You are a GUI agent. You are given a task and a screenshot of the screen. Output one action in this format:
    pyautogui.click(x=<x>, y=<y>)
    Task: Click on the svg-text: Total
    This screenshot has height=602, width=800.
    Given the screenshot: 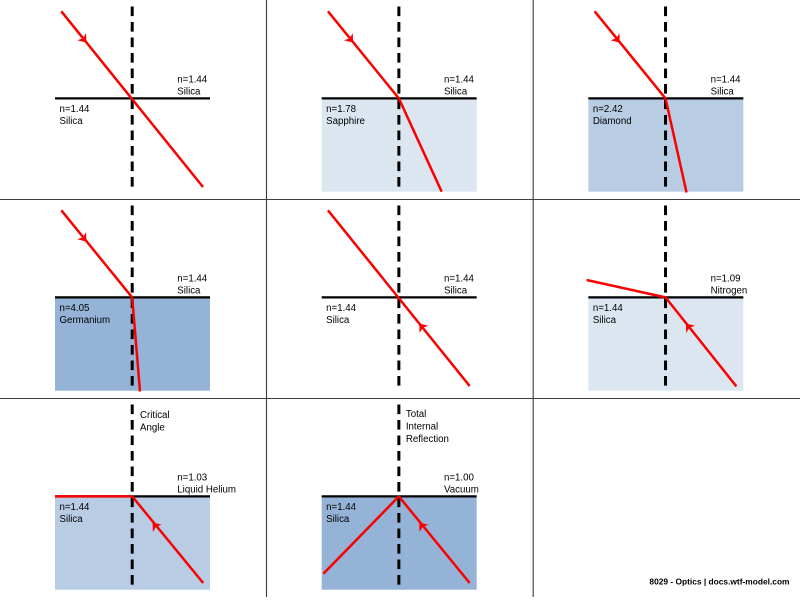 What is the action you would take?
    pyautogui.click(x=416, y=414)
    